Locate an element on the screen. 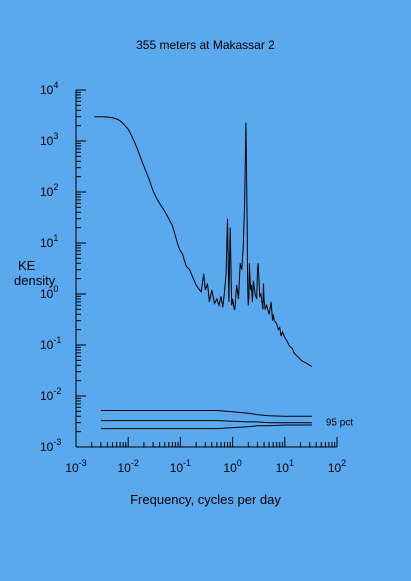 This screenshot has height=581, width=411. x-tick-label-exp: 2 is located at coordinates (343, 463).